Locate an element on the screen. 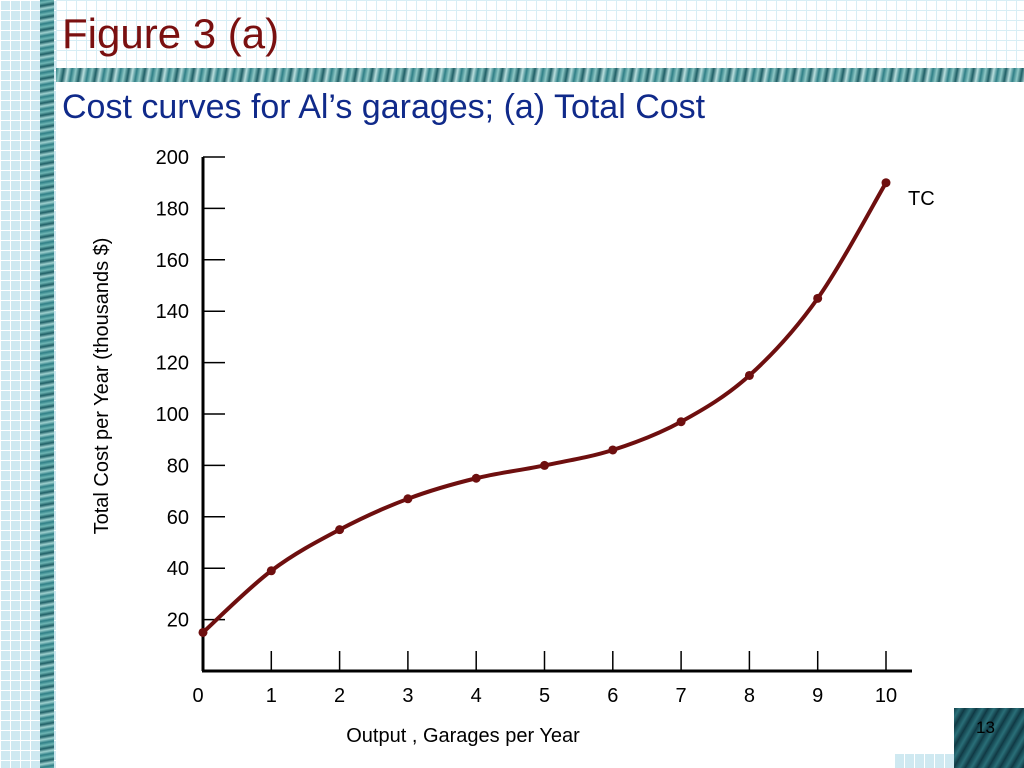  x-axis-label: Output , Garages per Year is located at coordinates (463, 736).